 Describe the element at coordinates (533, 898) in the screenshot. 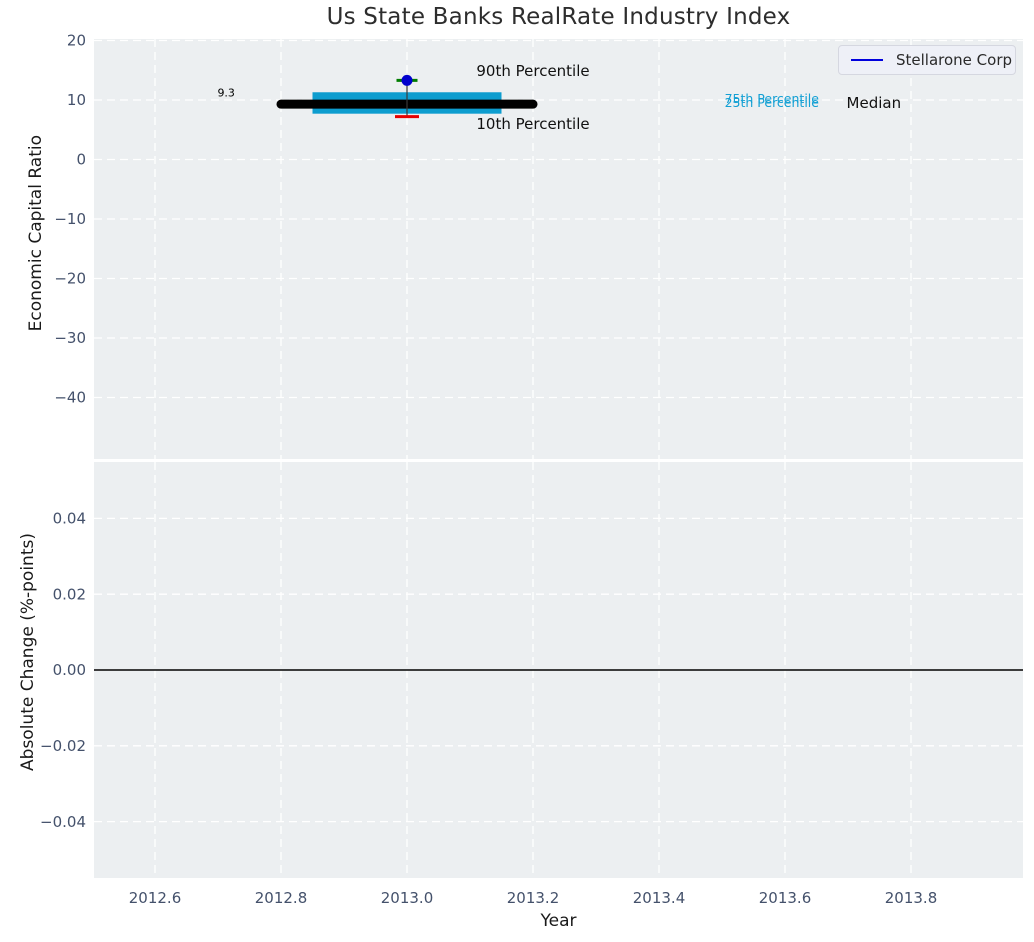

I see `x-tick-label: 2013.2` at that location.